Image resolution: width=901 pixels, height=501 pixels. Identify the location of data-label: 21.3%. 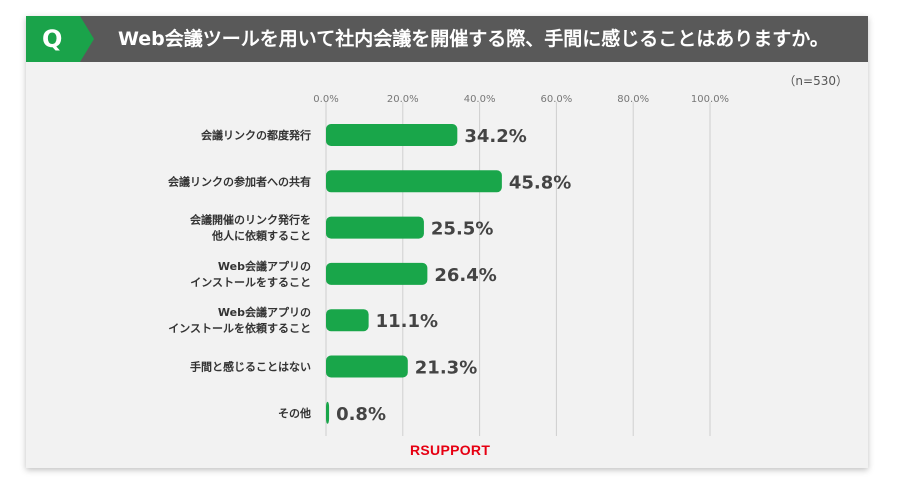
(446, 368).